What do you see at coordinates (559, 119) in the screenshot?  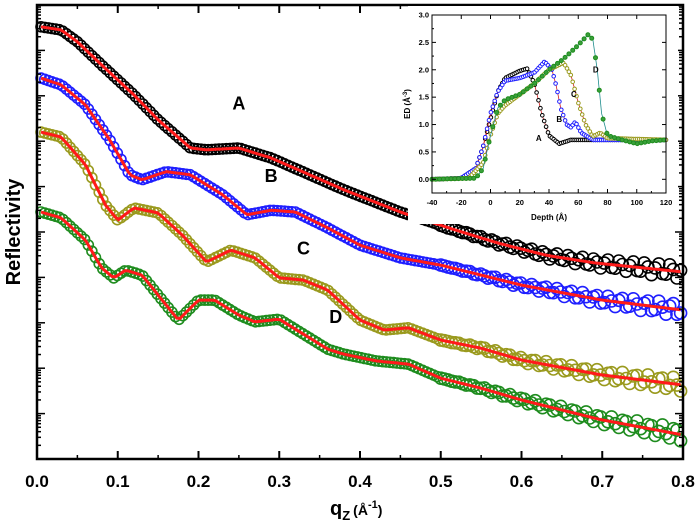 I see `inset-series-label-B: B` at bounding box center [559, 119].